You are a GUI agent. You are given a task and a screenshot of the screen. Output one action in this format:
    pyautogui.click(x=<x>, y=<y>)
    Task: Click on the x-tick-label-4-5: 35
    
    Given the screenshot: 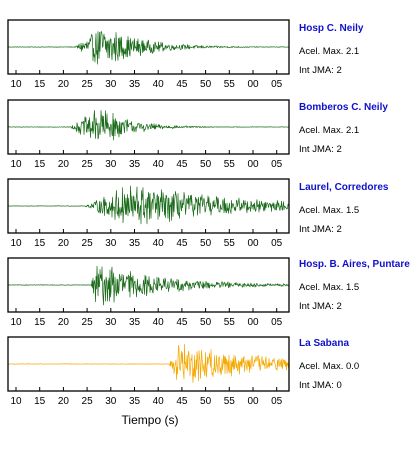 What is the action you would take?
    pyautogui.click(x=135, y=322)
    